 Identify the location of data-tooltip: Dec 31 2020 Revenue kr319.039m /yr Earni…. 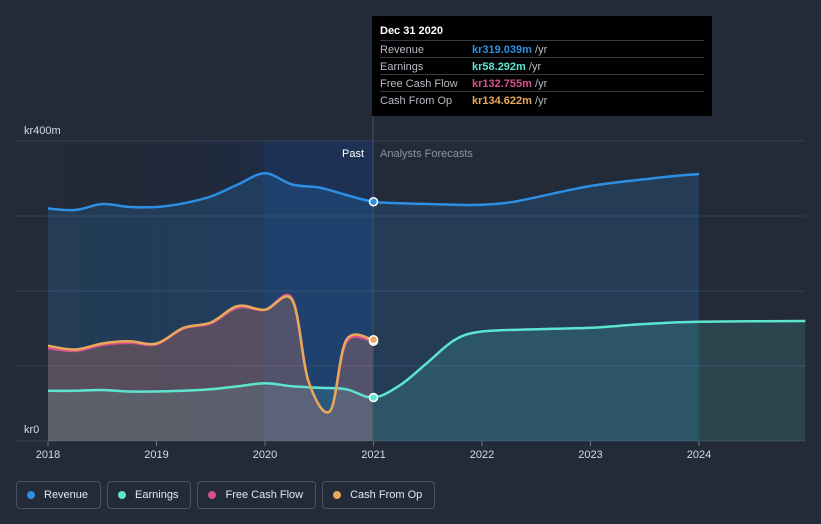
(542, 66).